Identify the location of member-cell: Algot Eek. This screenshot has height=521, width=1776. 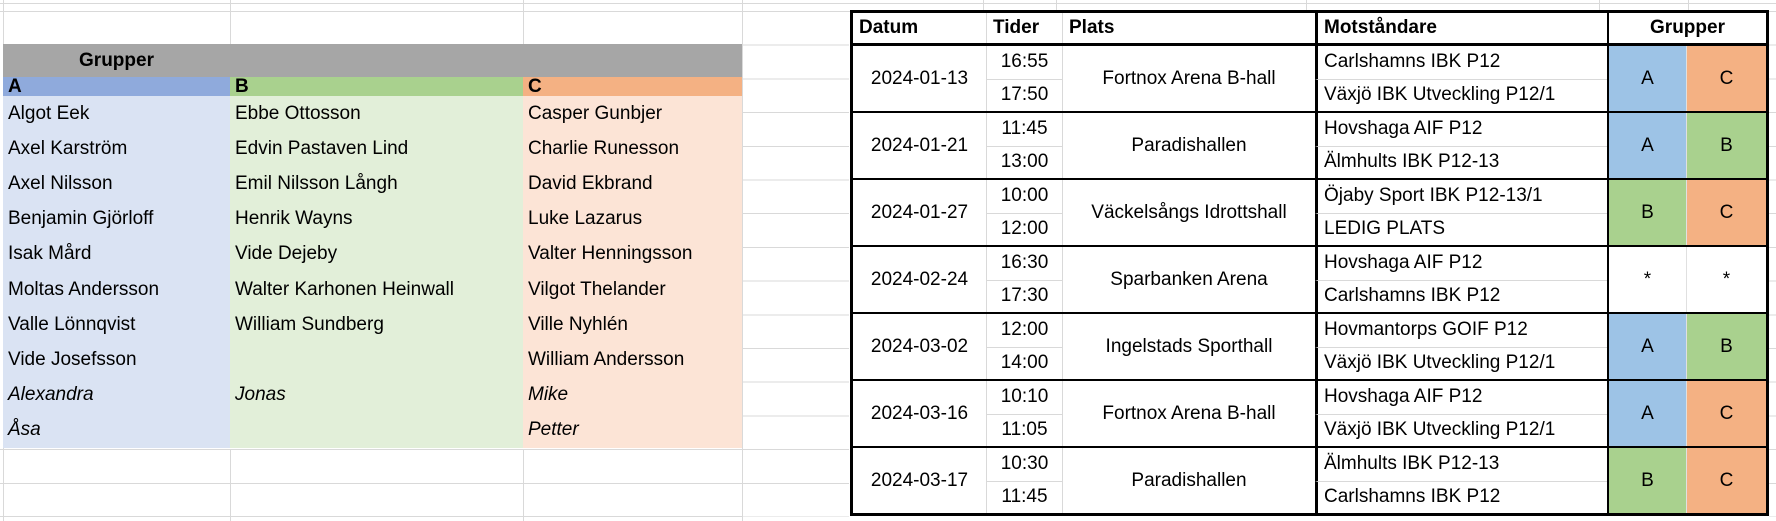
(116, 114).